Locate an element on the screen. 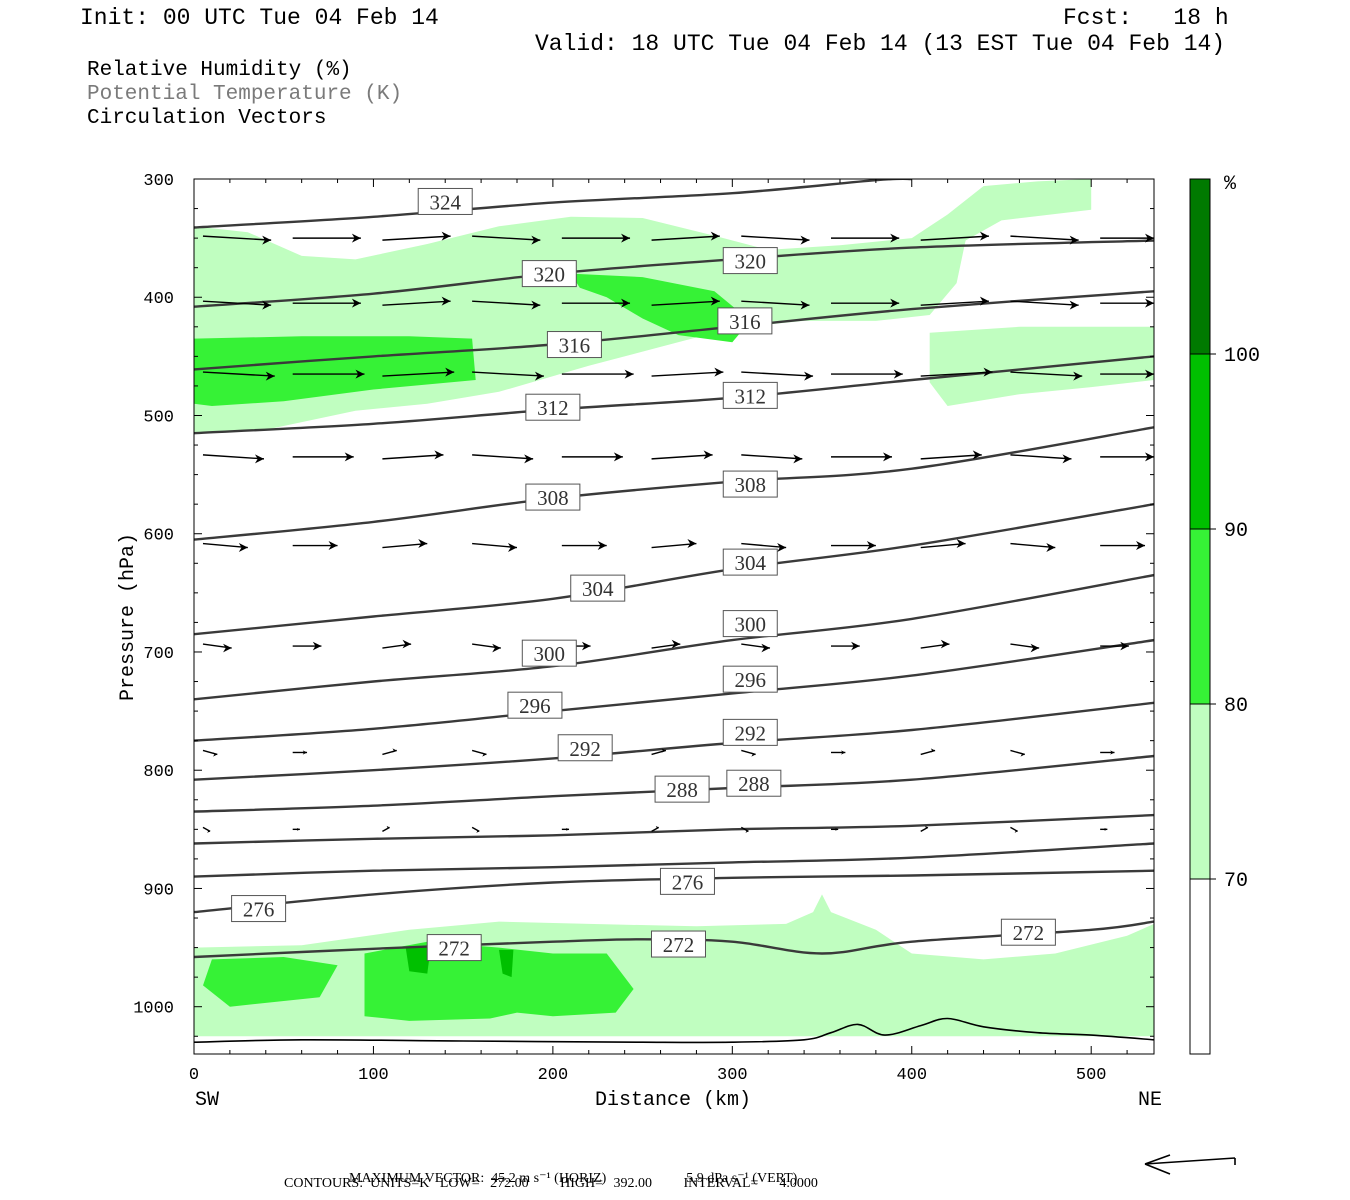 This screenshot has height=1200, width=1350. y-tick-label: 800 is located at coordinates (158, 772).